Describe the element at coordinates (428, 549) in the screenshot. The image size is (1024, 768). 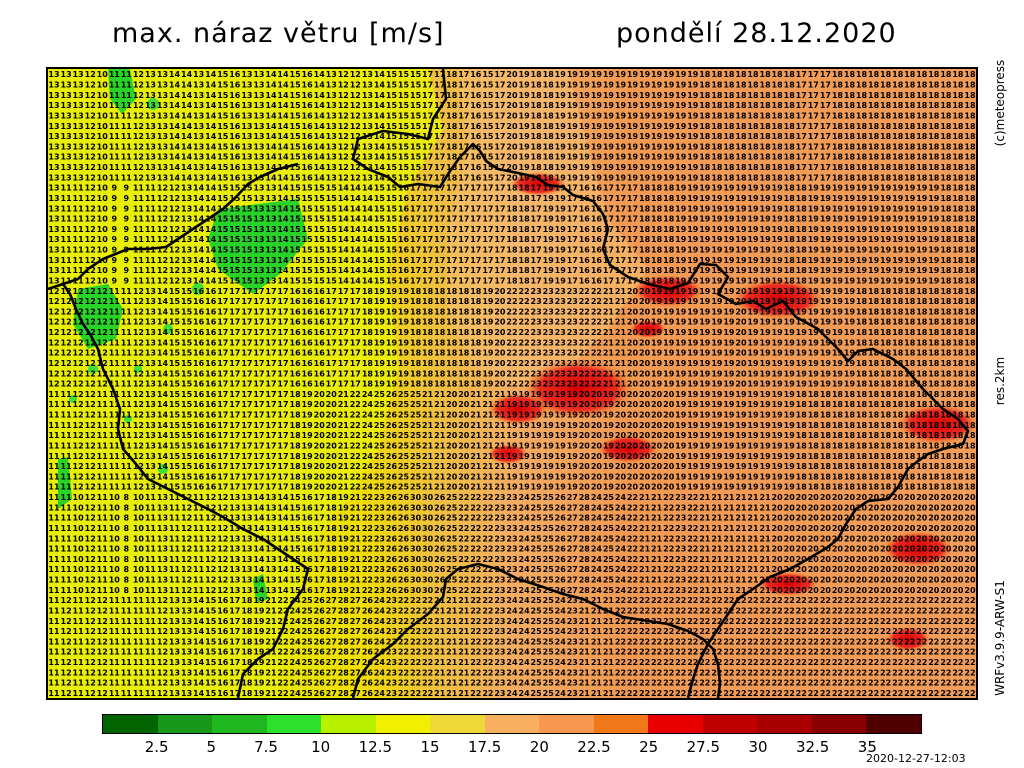
I see `gust-value: 30` at that location.